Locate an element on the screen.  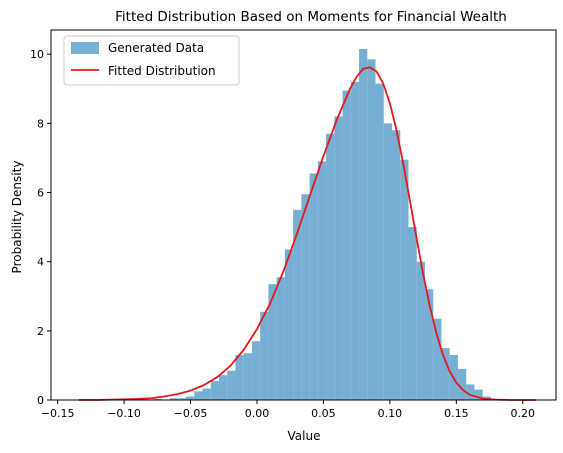
y-tick-label: 4 is located at coordinates (40, 262).